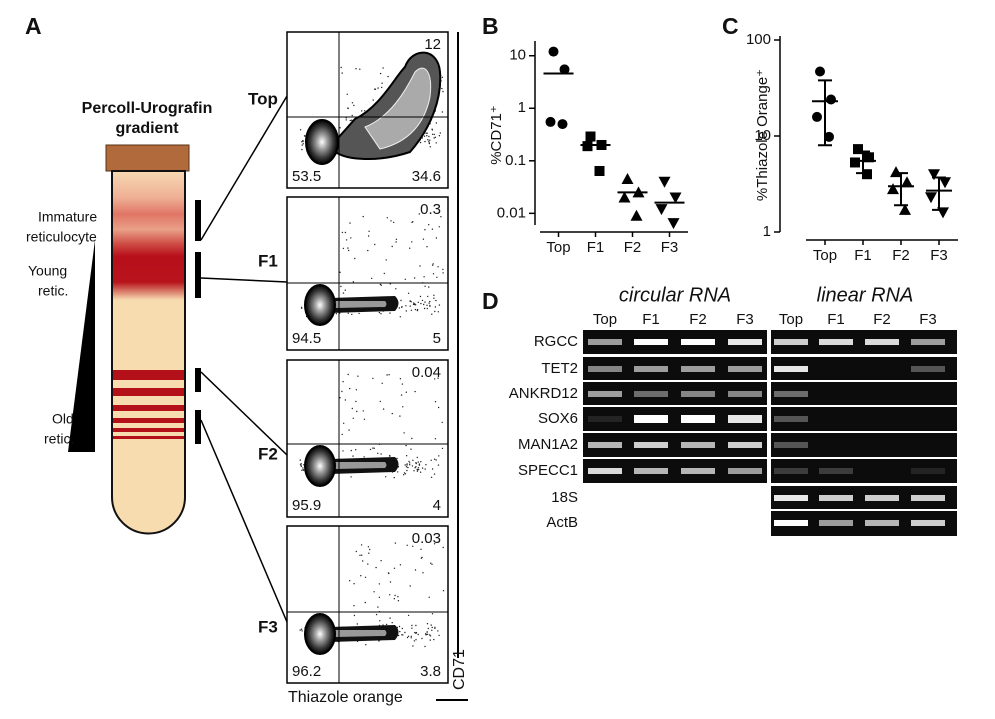 Image resolution: width=995 pixels, height=719 pixels. I want to click on gene-label: SOX6, so click(558, 418).